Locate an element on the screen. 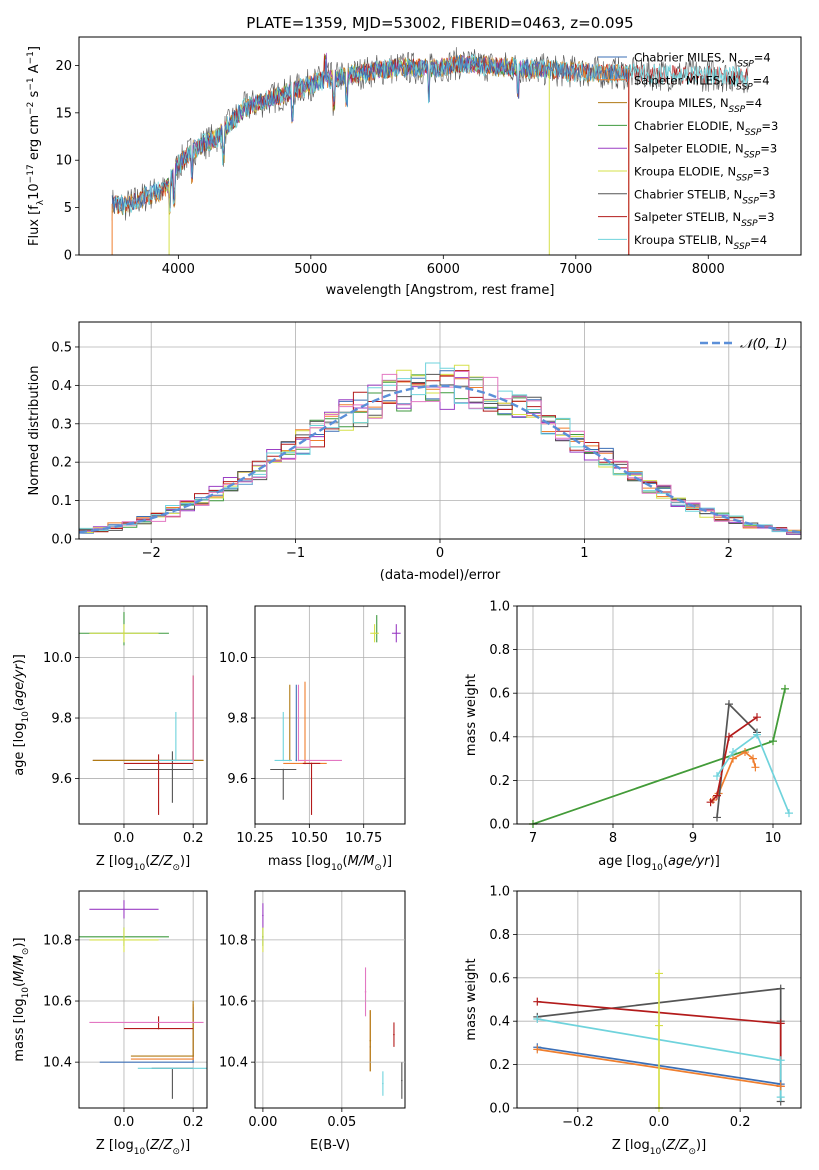  legend-label: Kroupa STELIB, NSSP=4 is located at coordinates (700, 242).